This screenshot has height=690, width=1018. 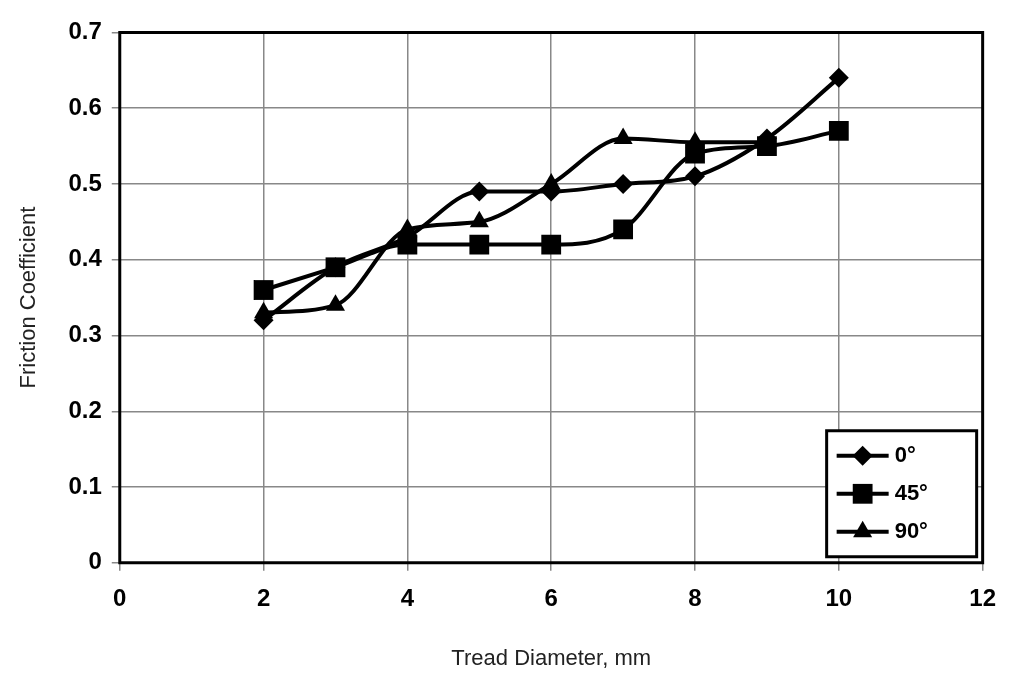 I want to click on y-tick-label: 0.1, so click(x=85, y=485).